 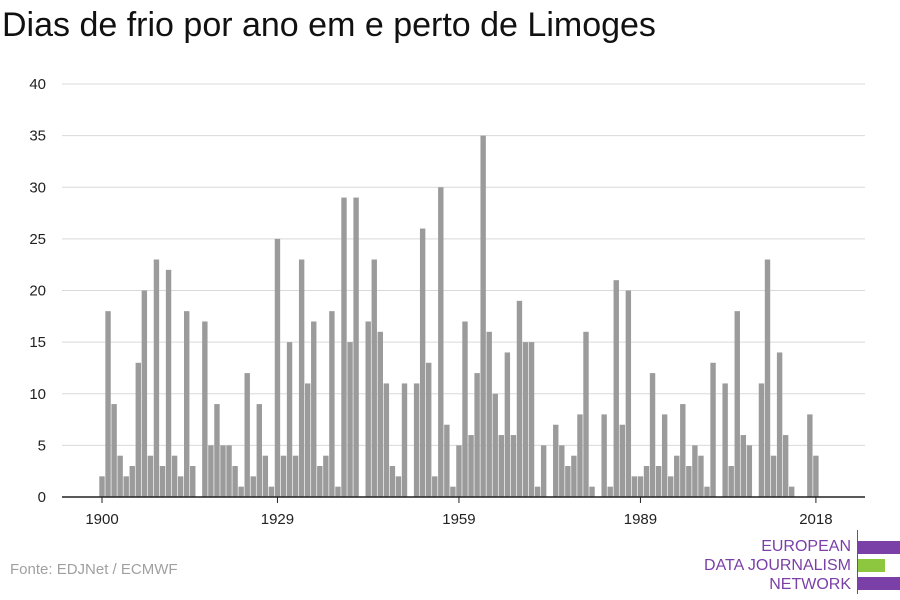 I want to click on edjnet-logo: EUROPEAN DATA JOURNALISM NETWORK, so click(x=800, y=562).